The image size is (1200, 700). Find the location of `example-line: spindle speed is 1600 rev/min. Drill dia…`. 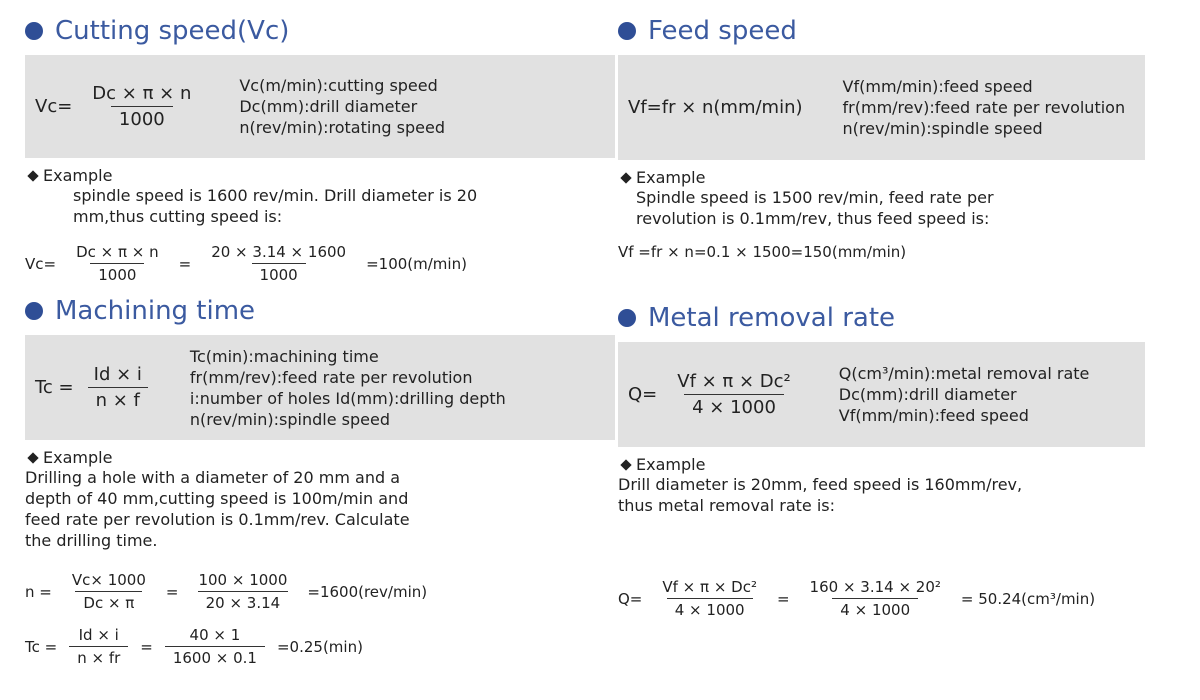

example-line: spindle speed is 1600 rev/min. Drill dia… is located at coordinates (275, 195).